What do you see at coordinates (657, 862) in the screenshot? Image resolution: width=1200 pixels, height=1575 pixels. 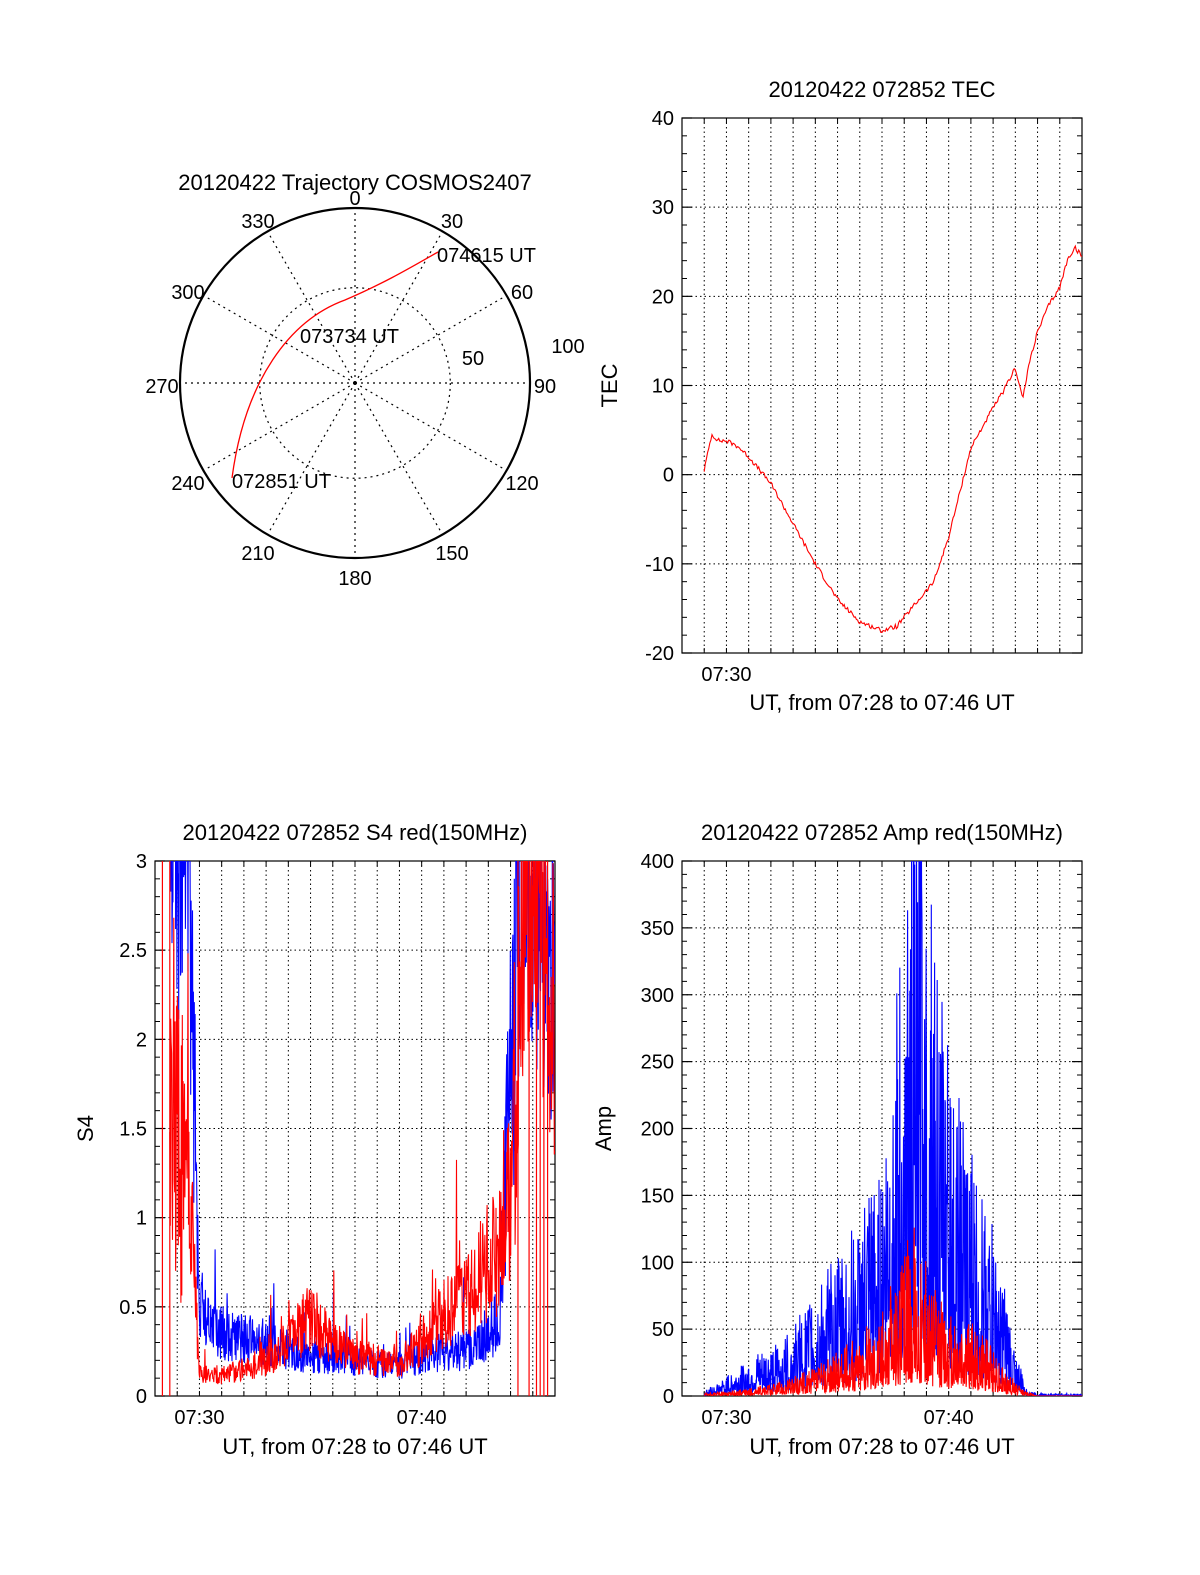 I see `amp-y-tick-label: 400` at bounding box center [657, 862].